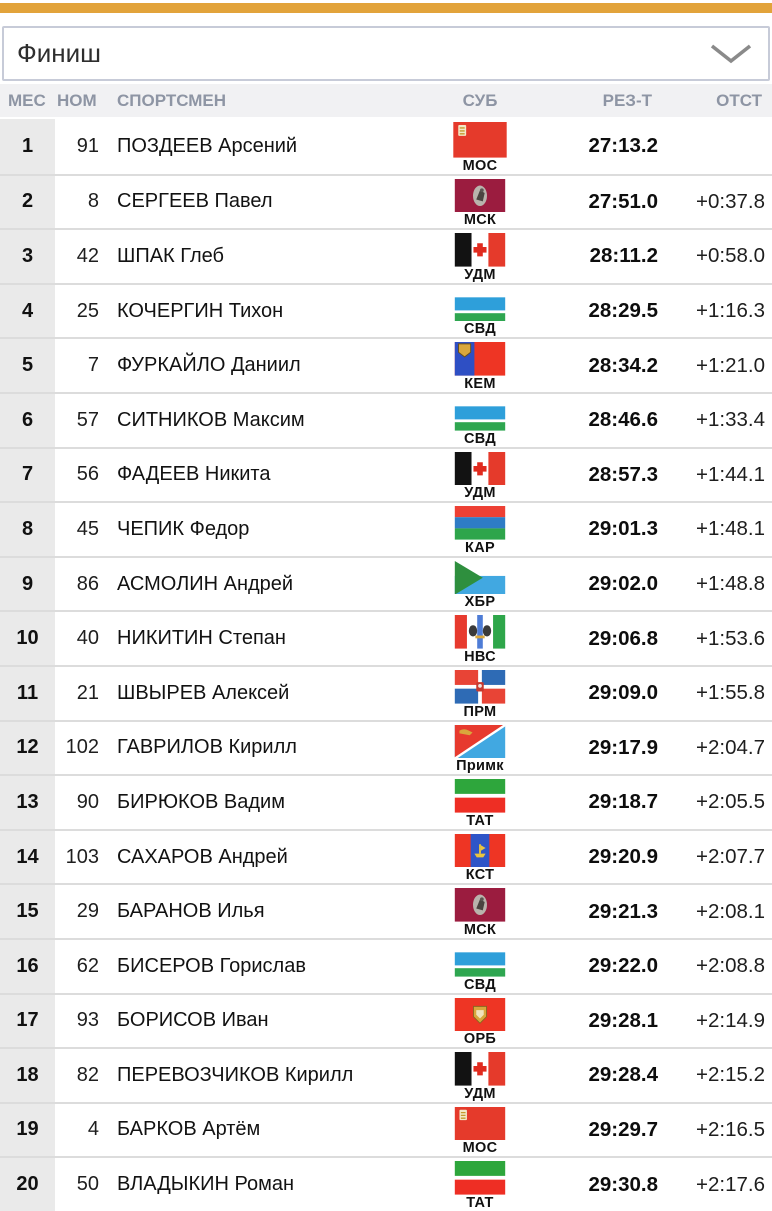 This screenshot has width=772, height=1211. I want to click on place-cell: 17, so click(27, 1021).